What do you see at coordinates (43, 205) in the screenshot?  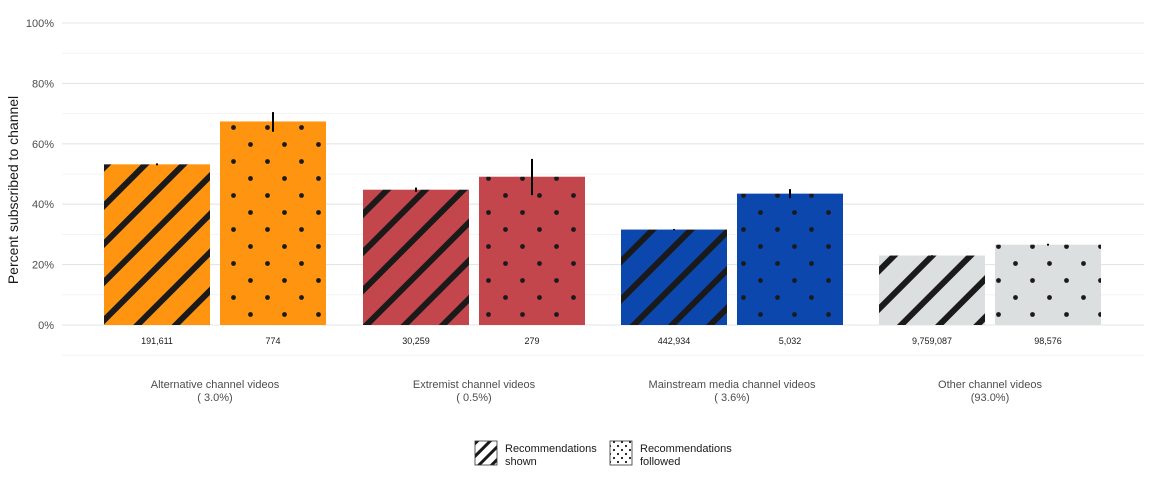 I see `y-tick-label: 40%` at bounding box center [43, 205].